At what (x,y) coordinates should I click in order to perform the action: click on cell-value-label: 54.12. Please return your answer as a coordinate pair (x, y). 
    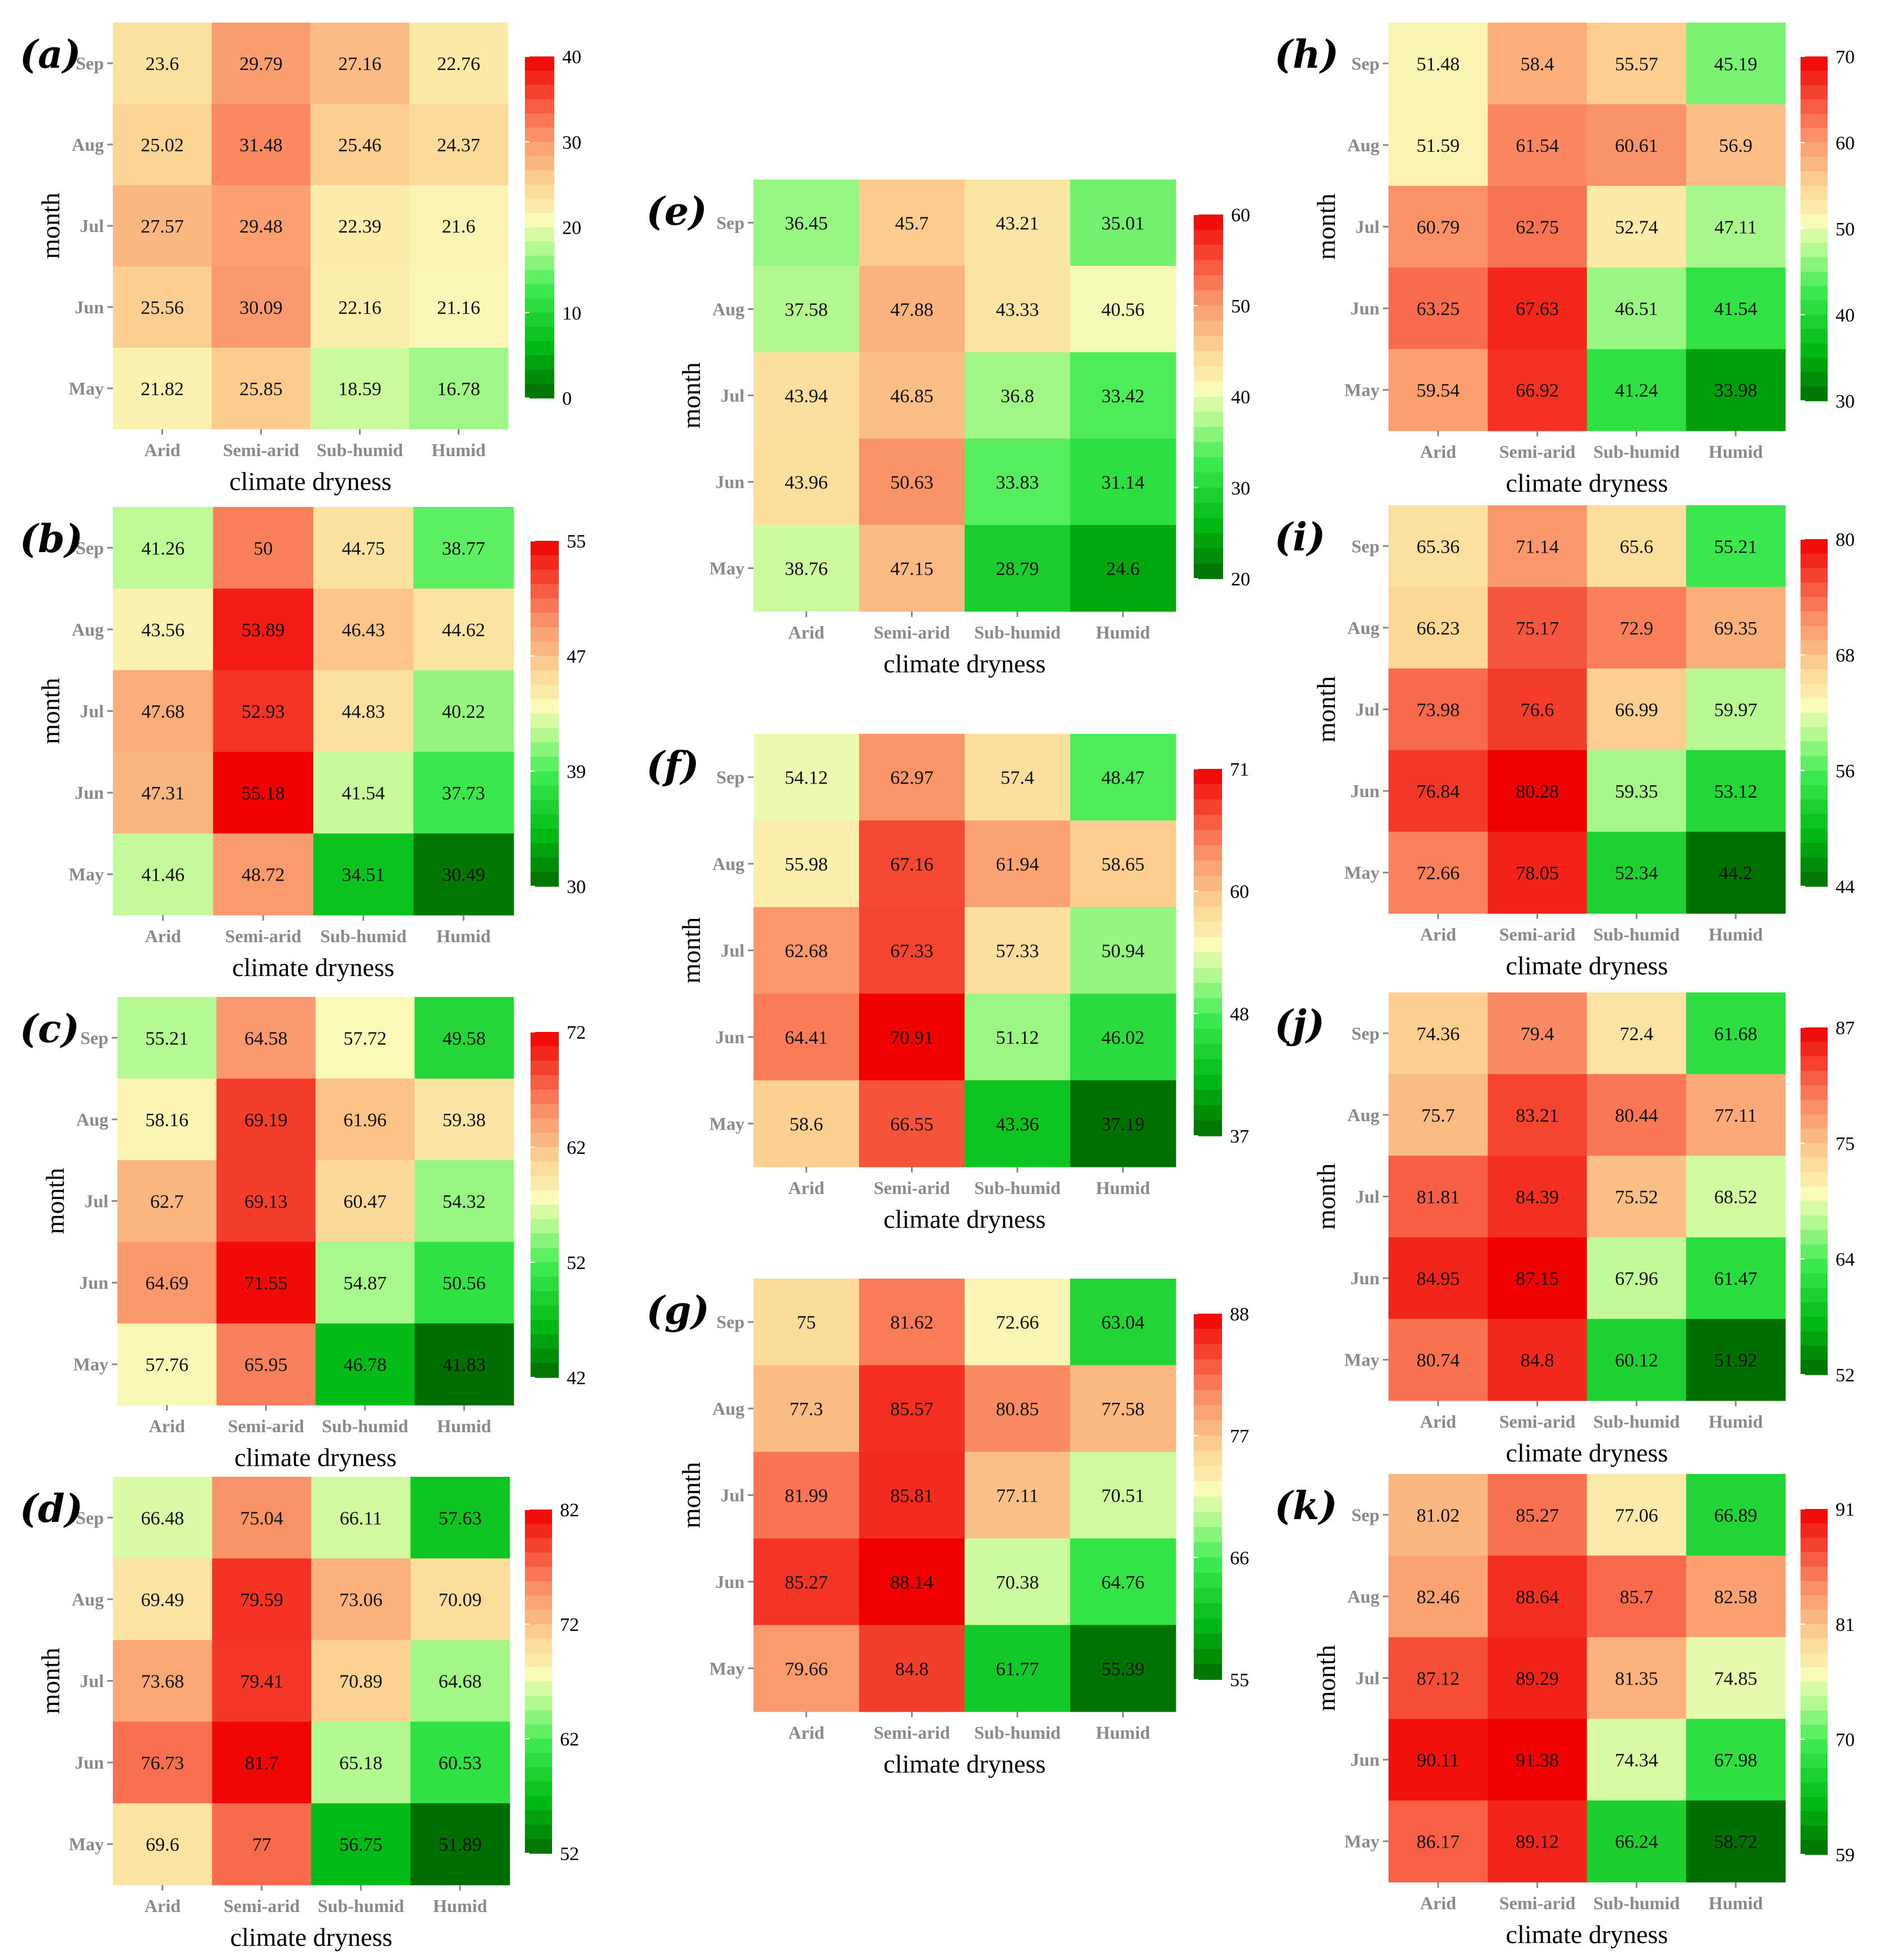
    Looking at the image, I should click on (807, 778).